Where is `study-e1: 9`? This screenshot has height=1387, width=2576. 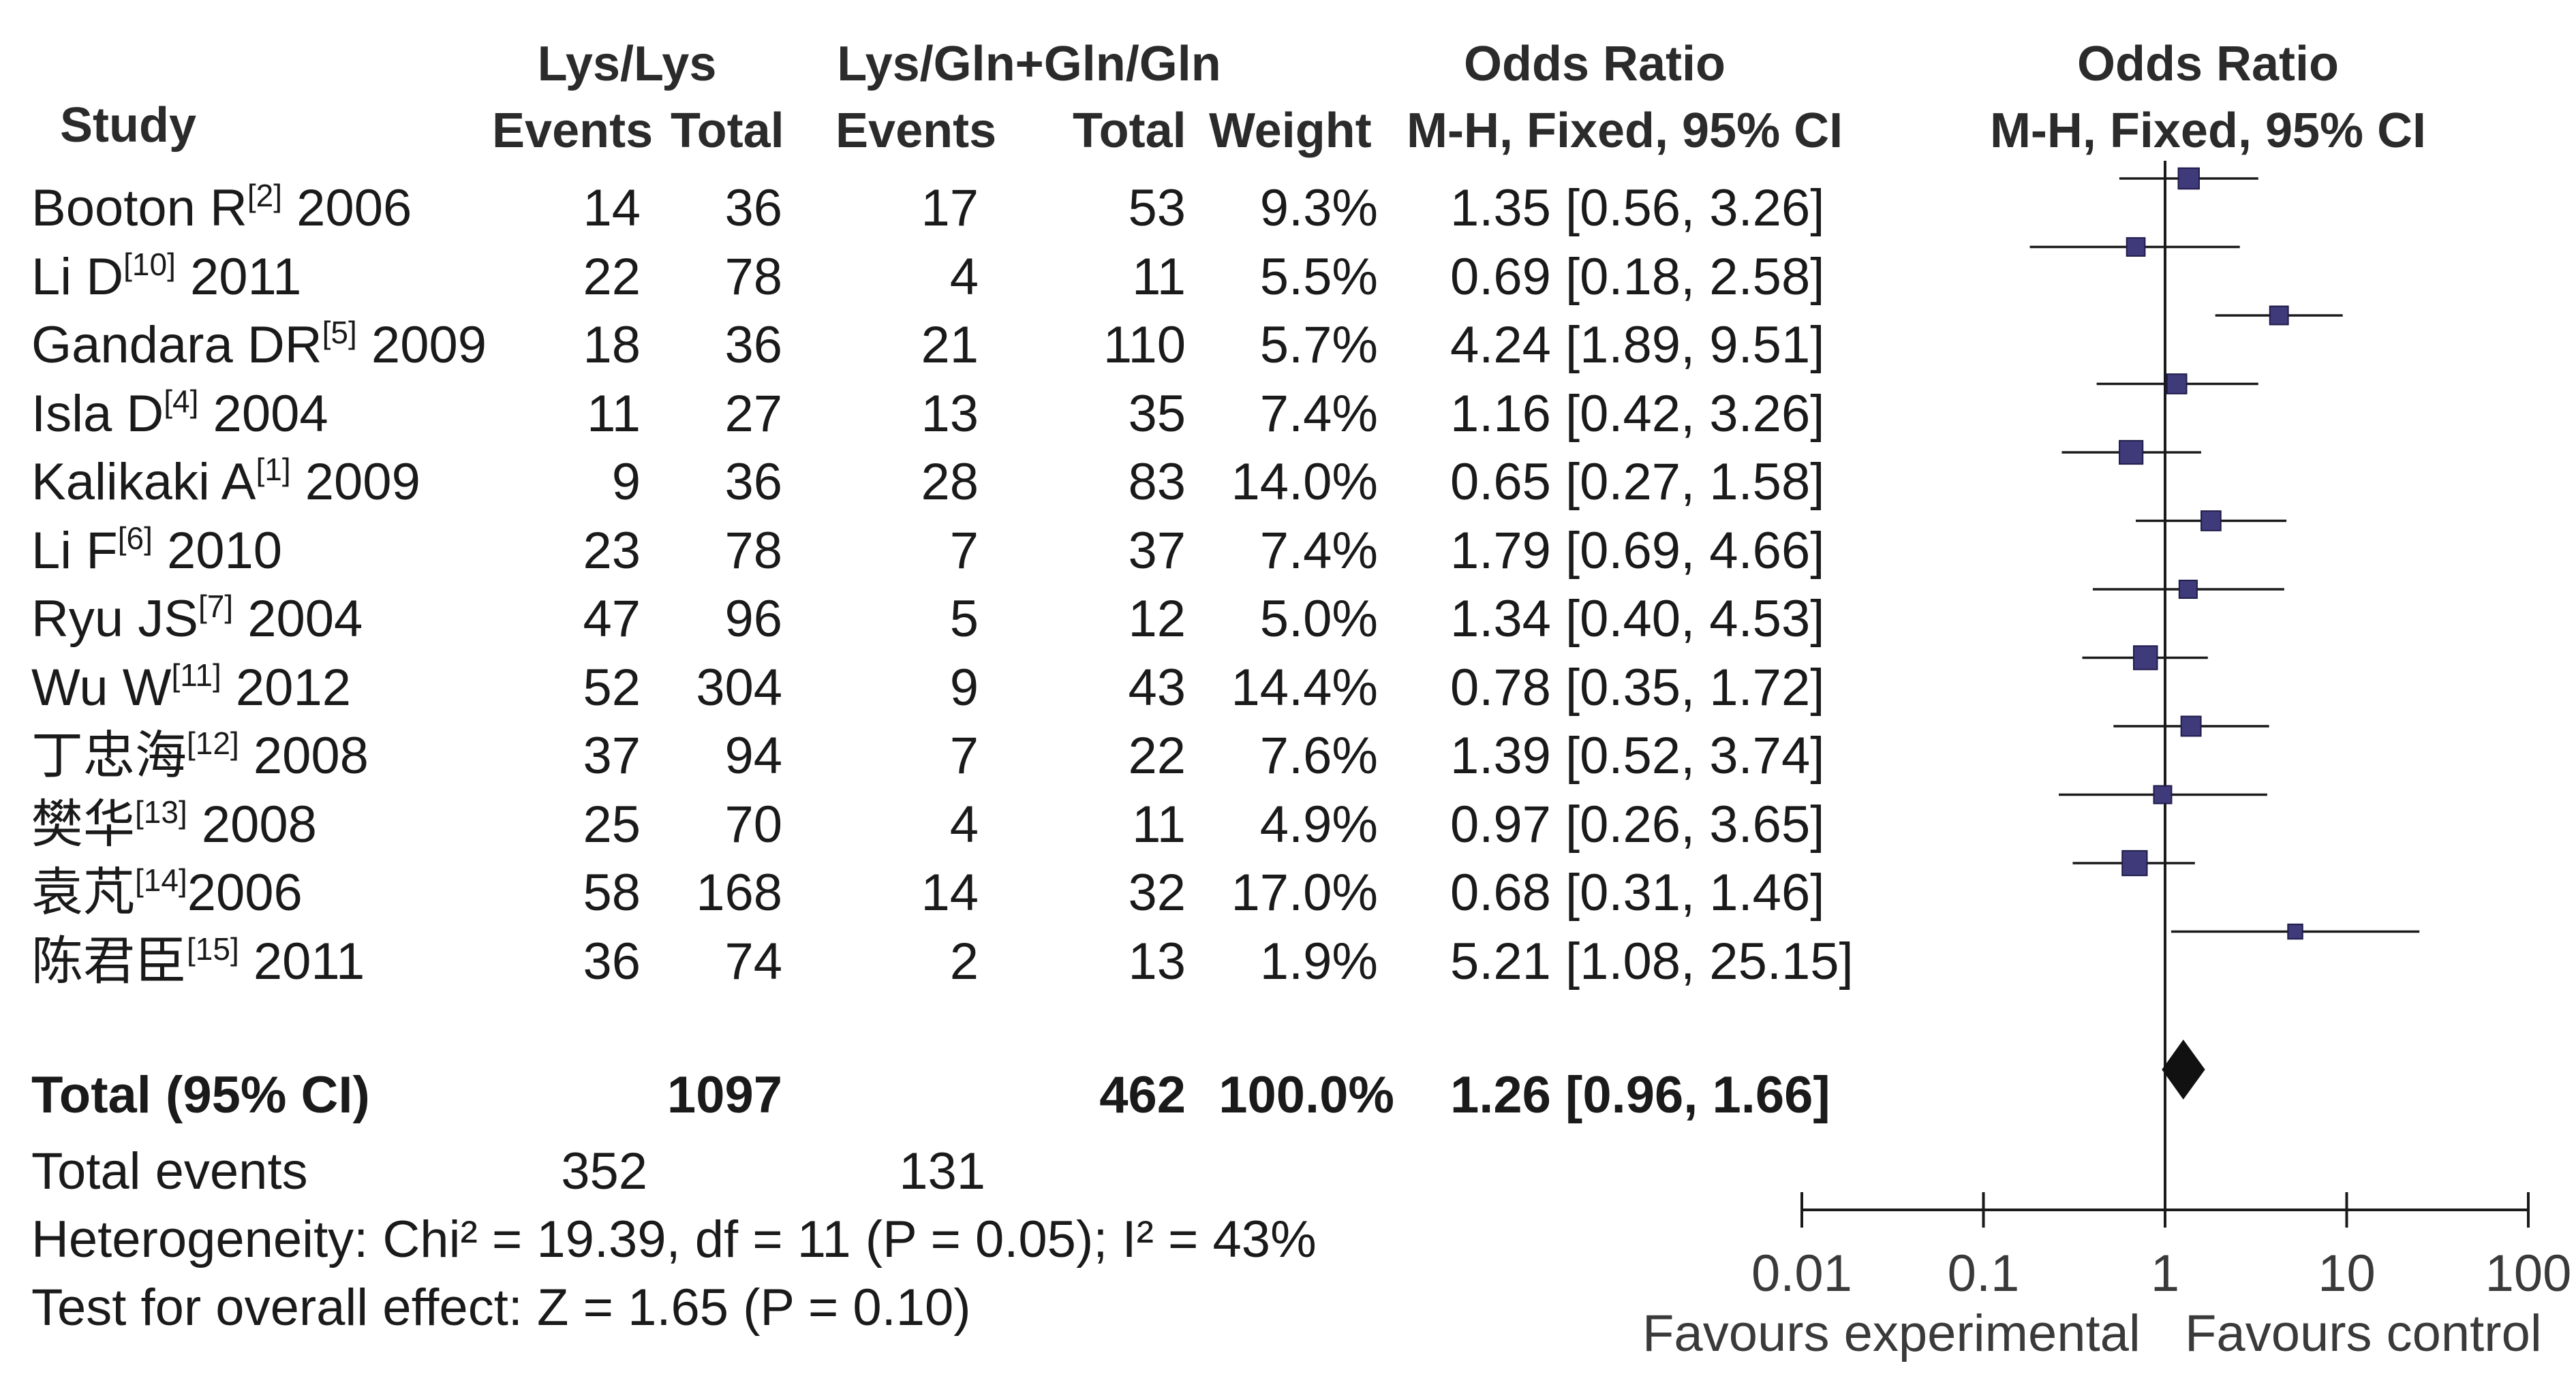
study-e1: 9 is located at coordinates (626, 482).